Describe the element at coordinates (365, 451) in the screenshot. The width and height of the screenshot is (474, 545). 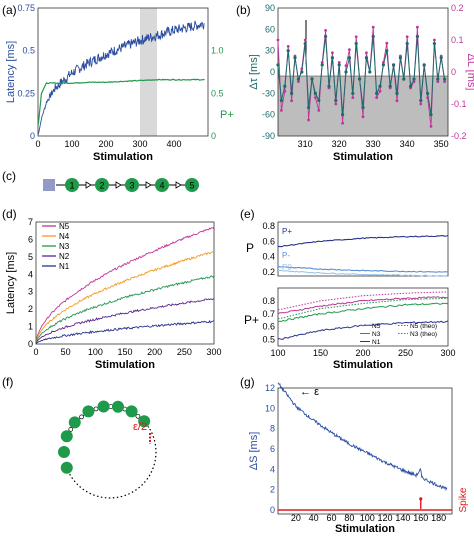
I see `plot-frame` at that location.